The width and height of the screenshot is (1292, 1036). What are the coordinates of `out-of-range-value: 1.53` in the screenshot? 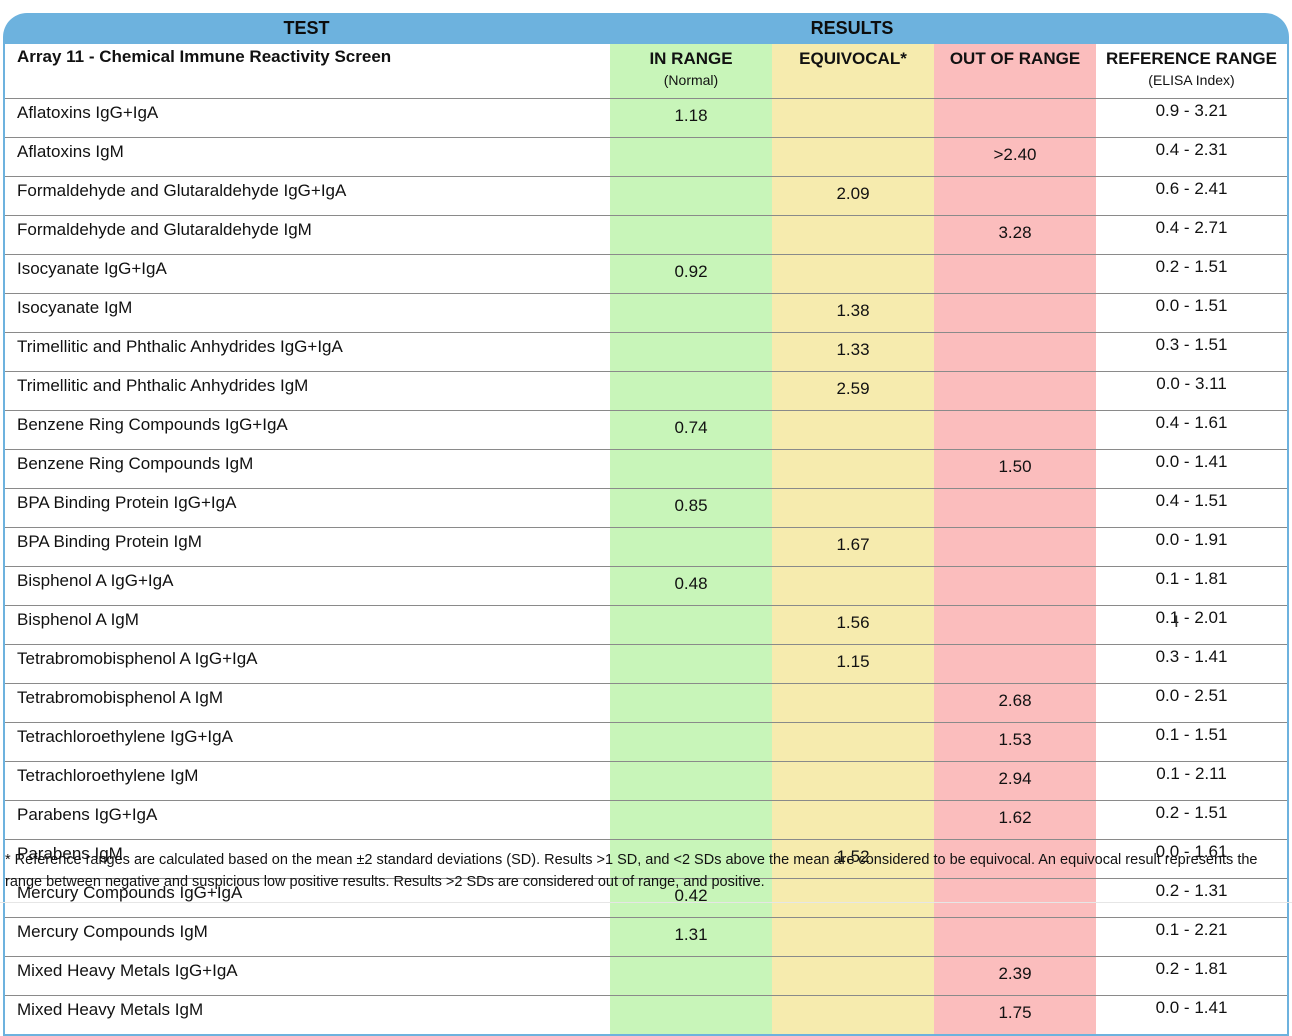 It's located at (1015, 742).